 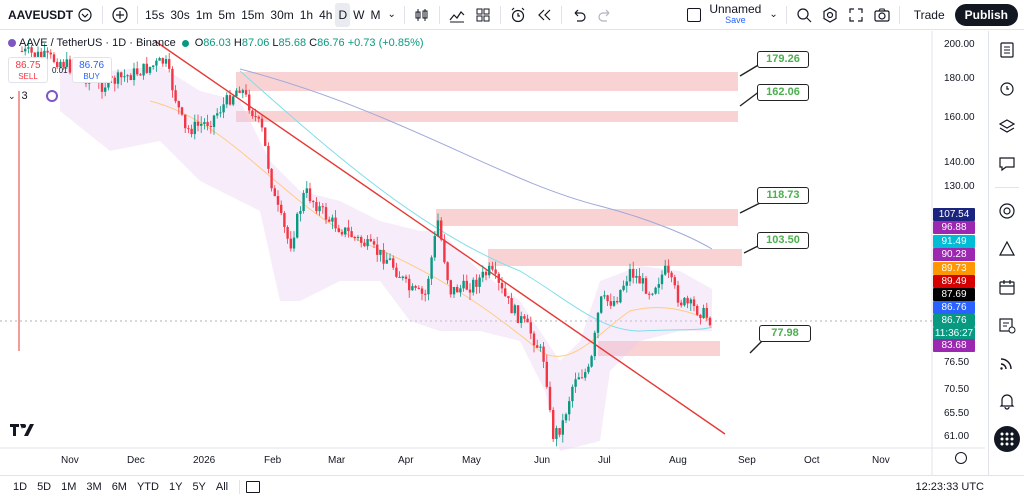 I want to click on chat-icon, so click(x=1006, y=164).